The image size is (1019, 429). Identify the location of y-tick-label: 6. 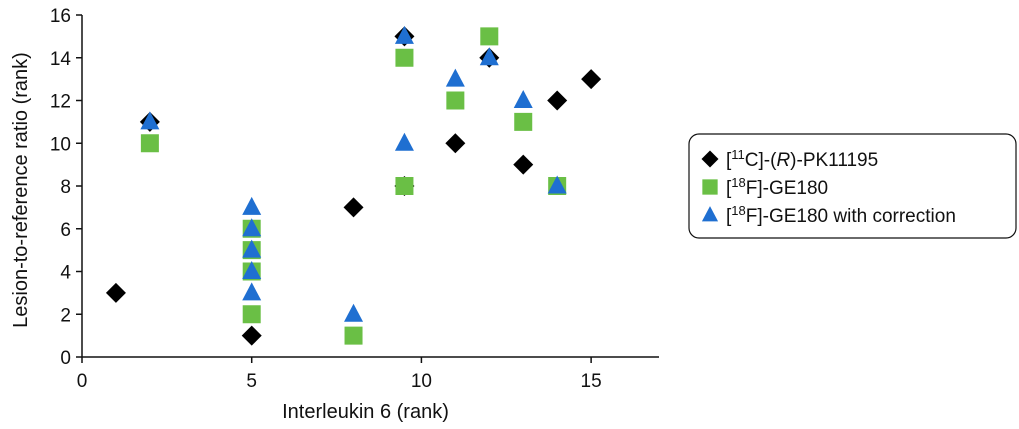
(65, 230).